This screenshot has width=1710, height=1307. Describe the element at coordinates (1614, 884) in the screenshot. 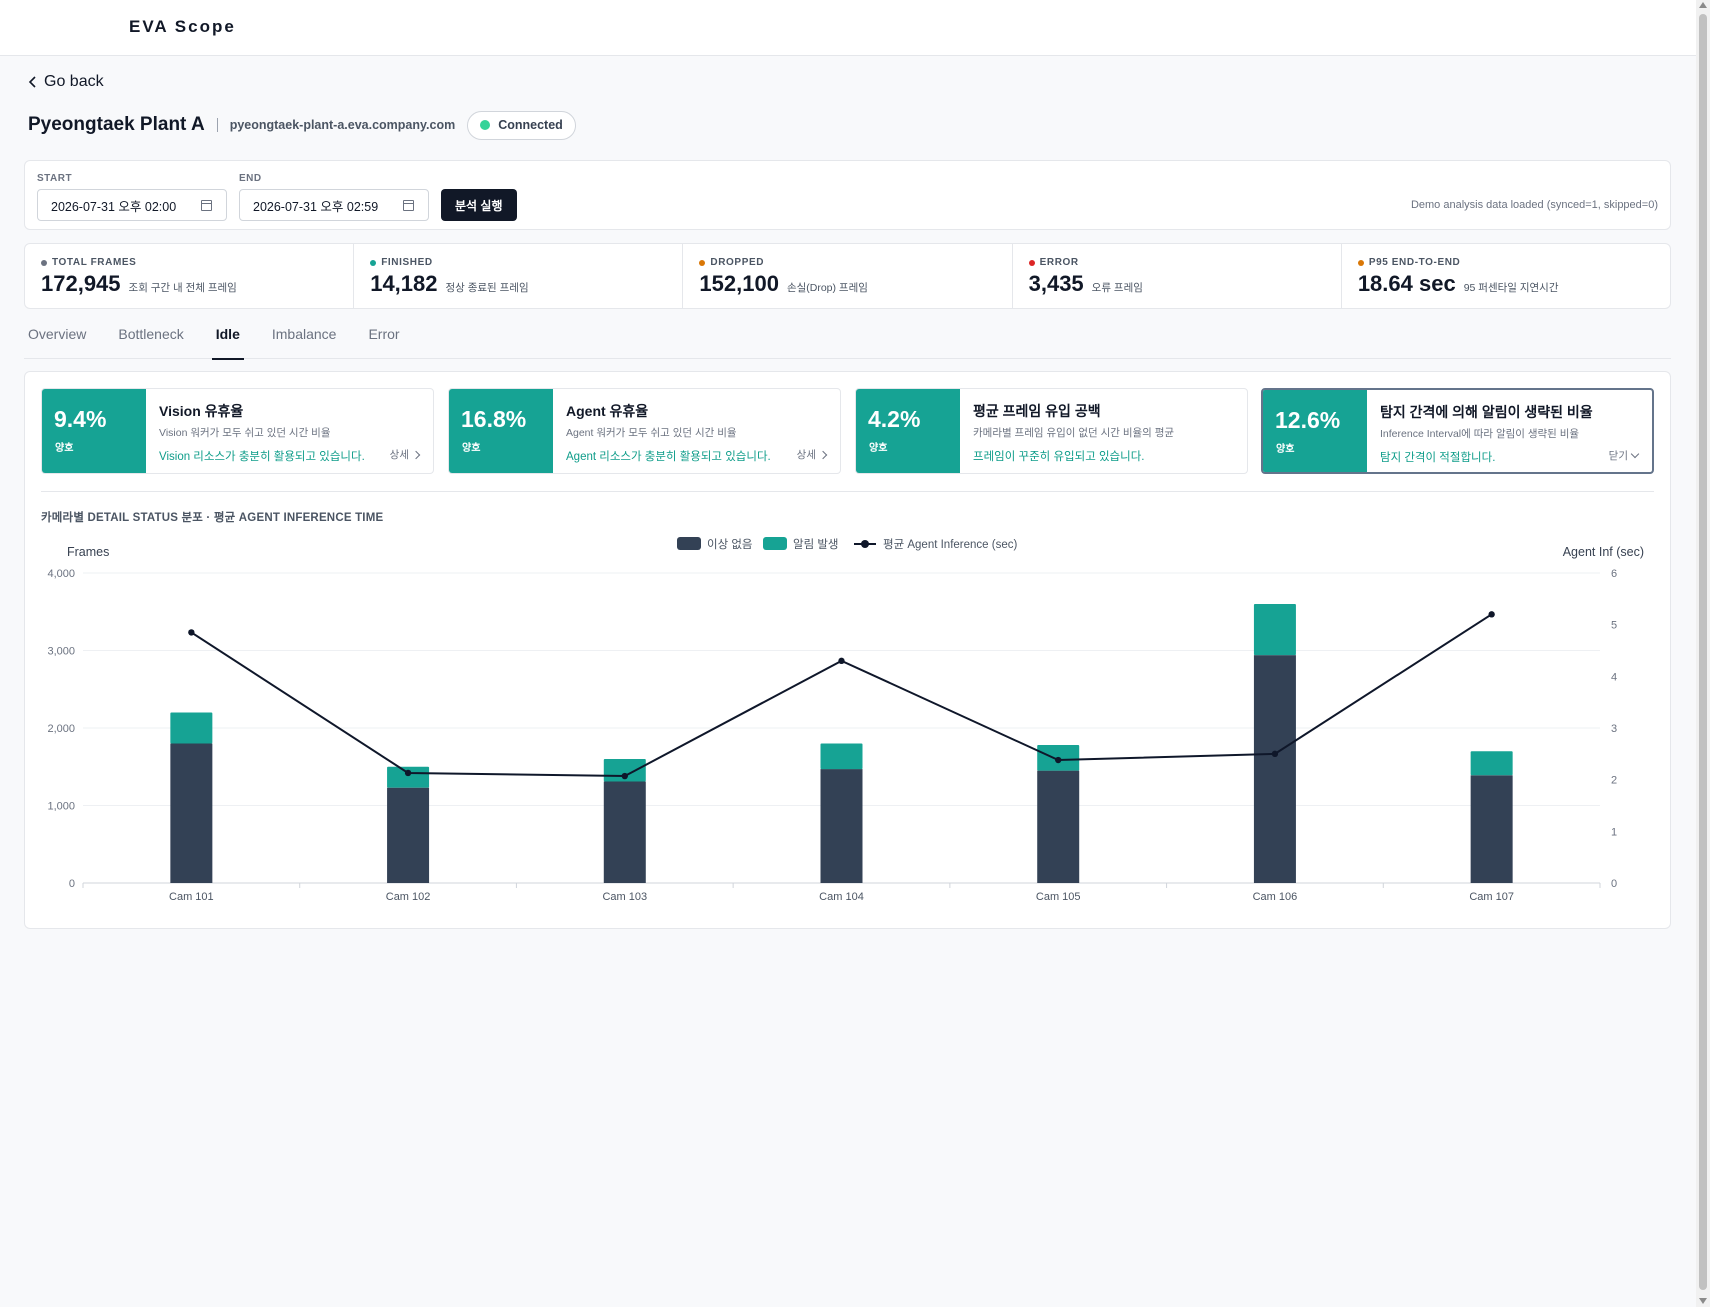

I see `y2-tick-label: 0` at that location.